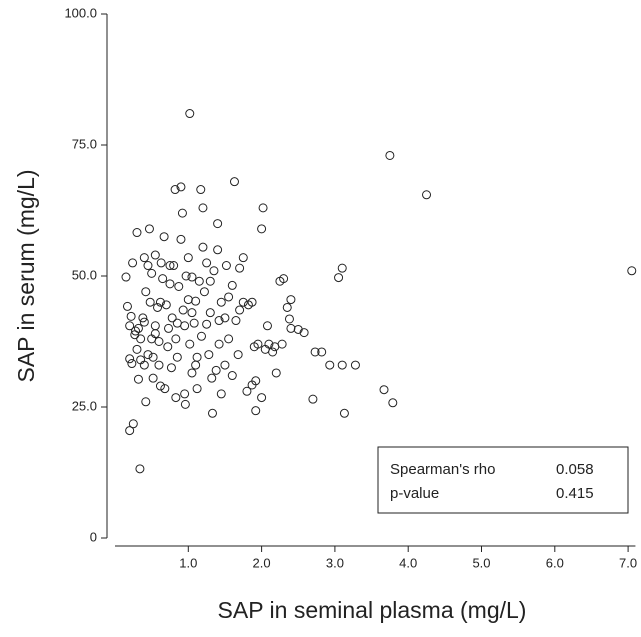 Image resolution: width=641 pixels, height=637 pixels. I want to click on x-tick-label: 1.0, so click(188, 562).